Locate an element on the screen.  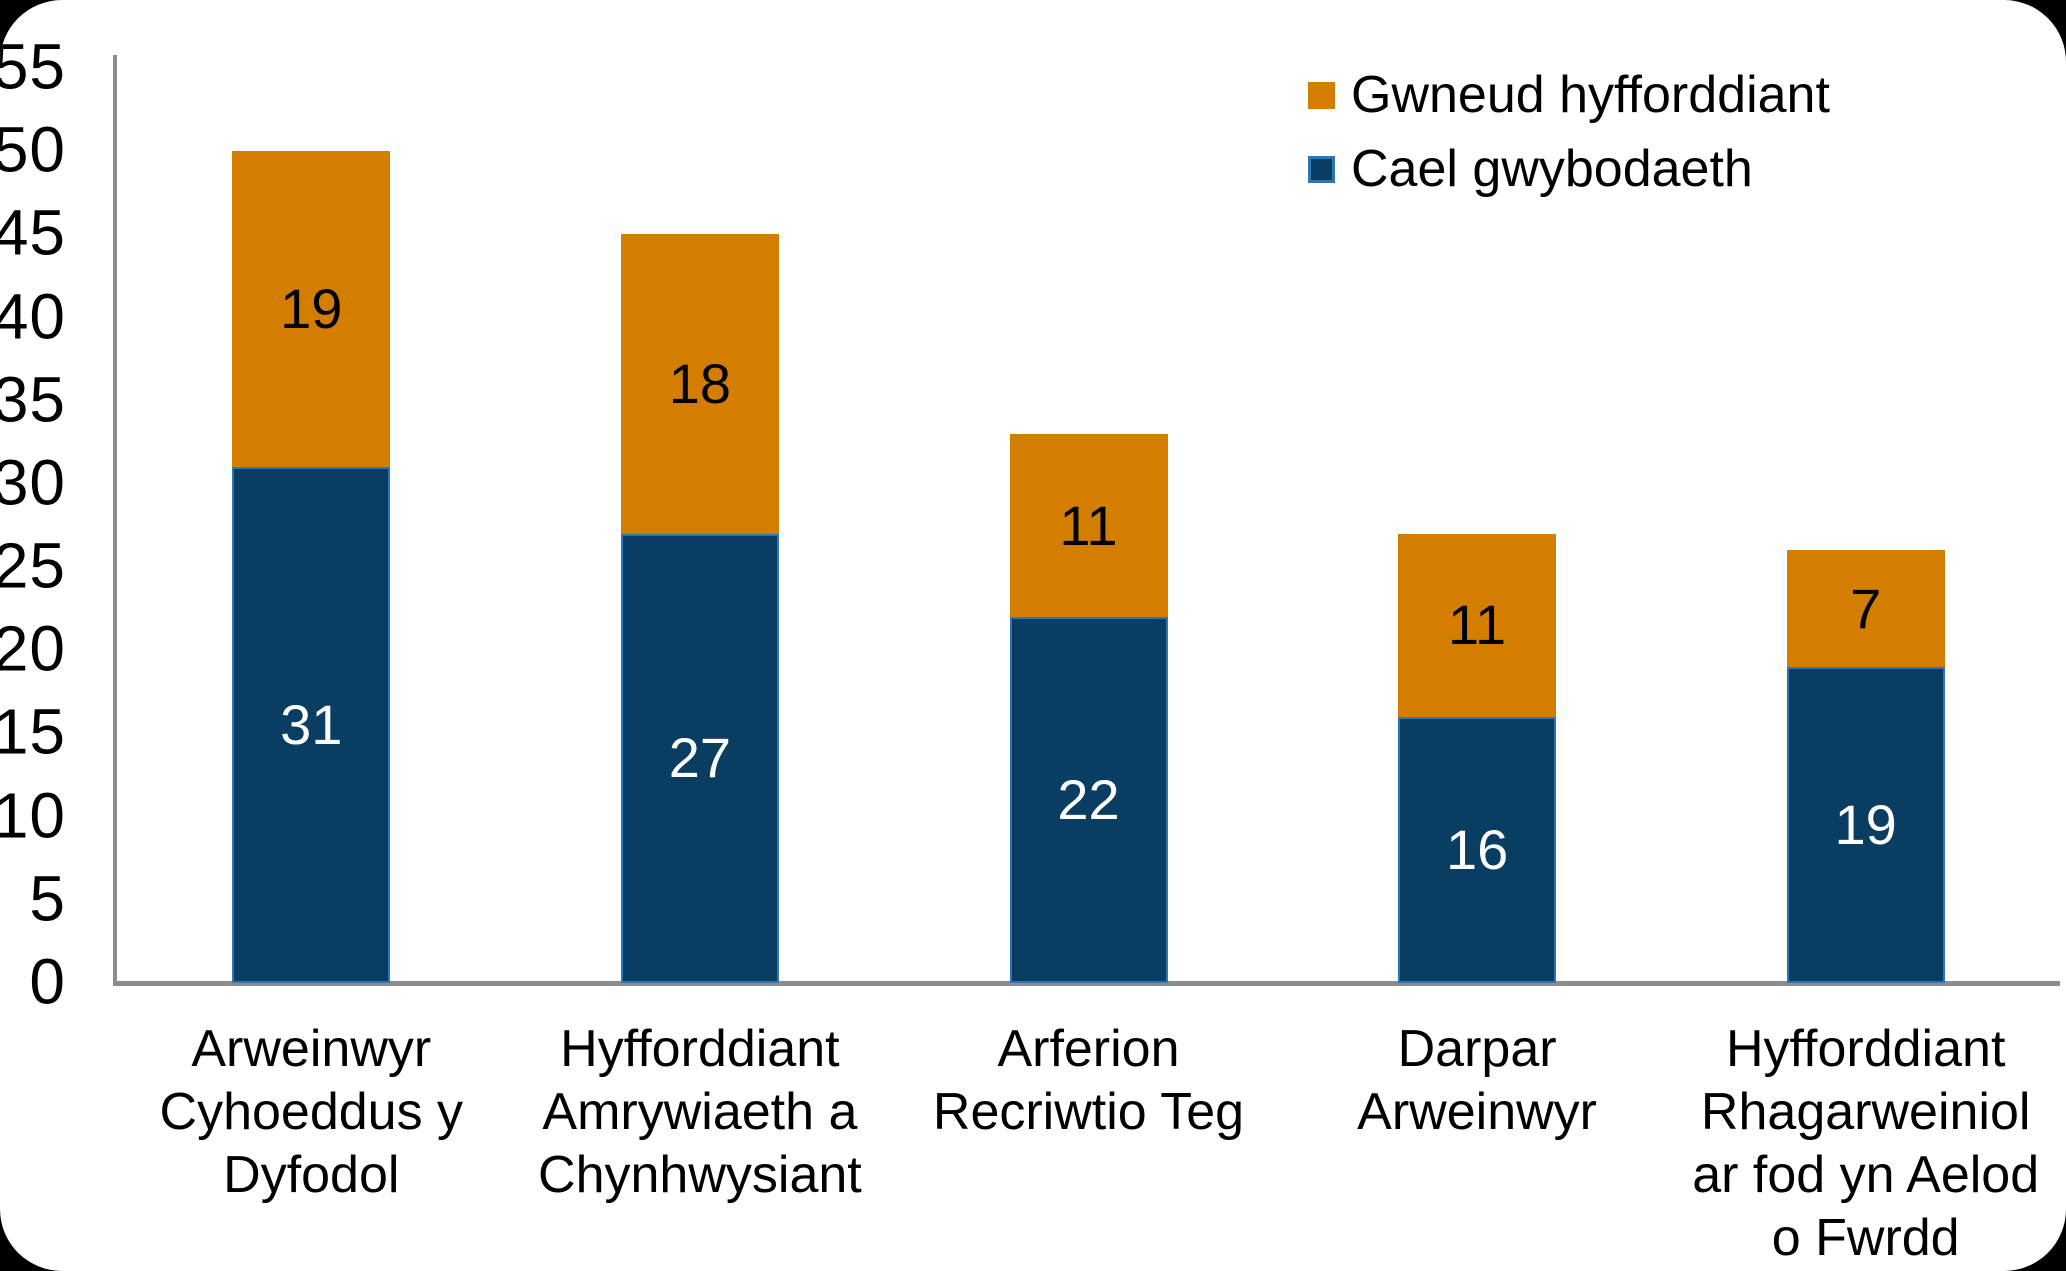
y-axis-line is located at coordinates (115, 520).